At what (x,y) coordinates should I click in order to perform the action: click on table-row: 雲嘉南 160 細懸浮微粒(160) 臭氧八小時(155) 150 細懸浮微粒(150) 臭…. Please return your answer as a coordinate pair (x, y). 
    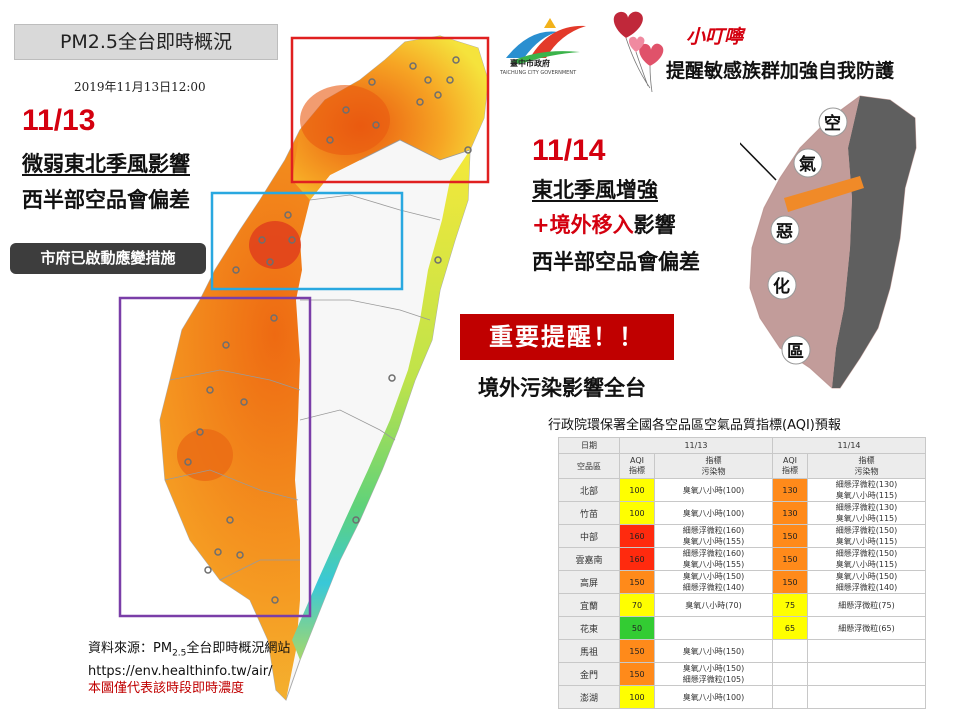
    Looking at the image, I should click on (742, 559).